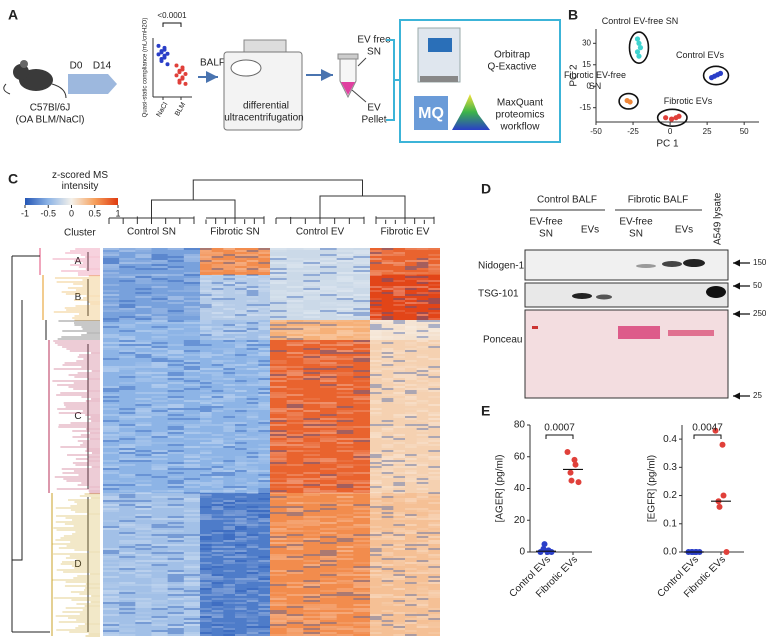  Describe the element at coordinates (161, 60) in the screenshot. I see `point` at that location.